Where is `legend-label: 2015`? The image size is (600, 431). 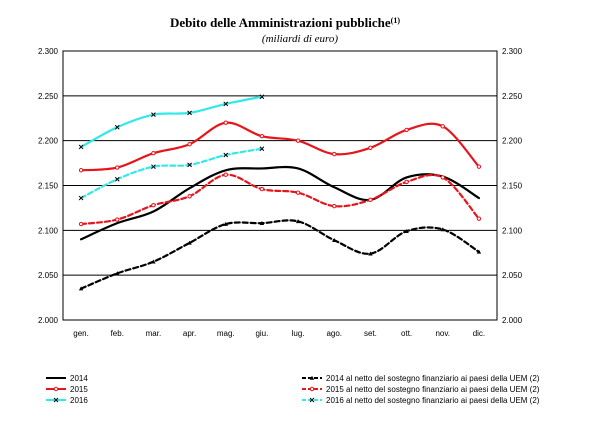 legend-label: 2015 is located at coordinates (79, 389).